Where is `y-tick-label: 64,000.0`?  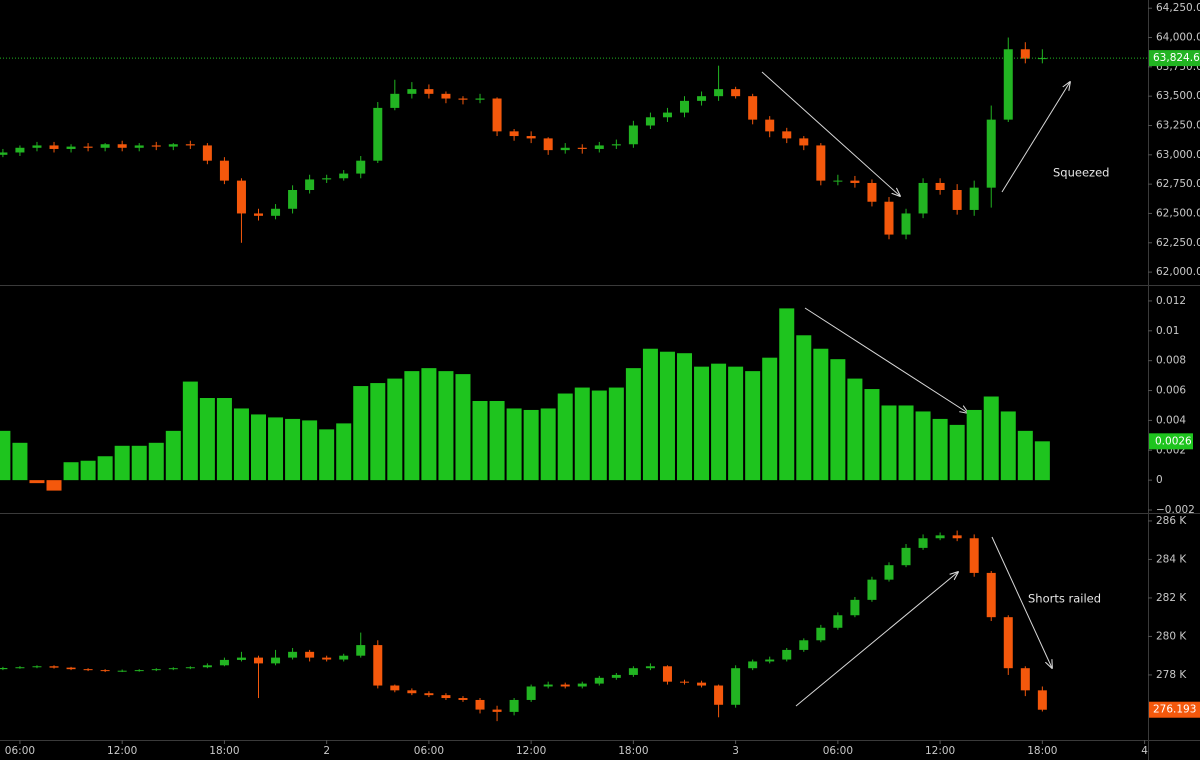 y-tick-label: 64,000.0 is located at coordinates (1178, 38).